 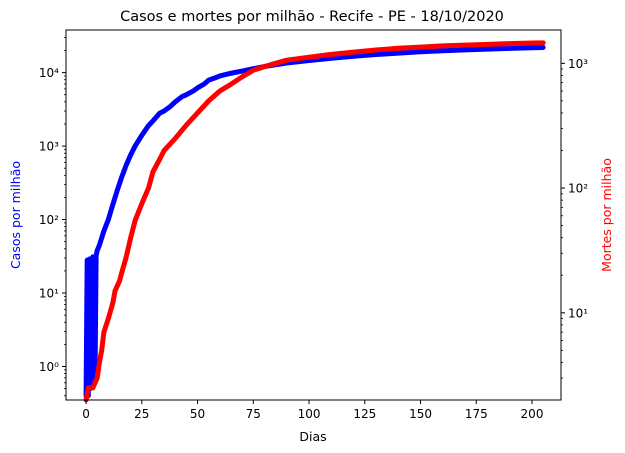 I want to click on x-tick-label: 200, so click(x=532, y=414).